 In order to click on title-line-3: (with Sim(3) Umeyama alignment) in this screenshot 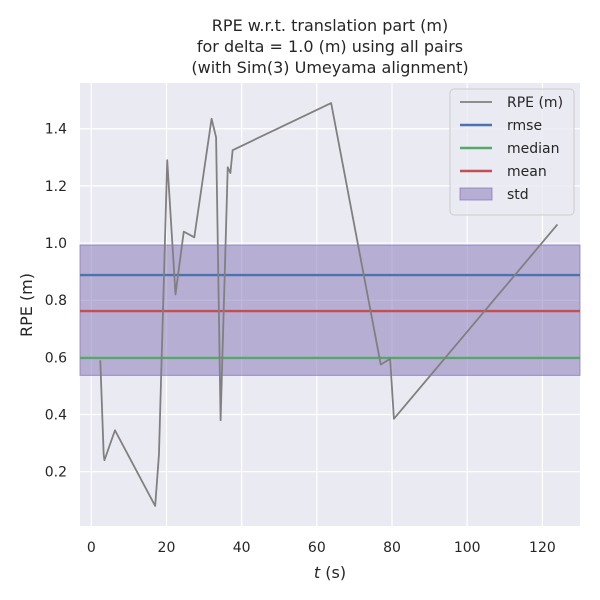, I will do `click(329, 67)`.